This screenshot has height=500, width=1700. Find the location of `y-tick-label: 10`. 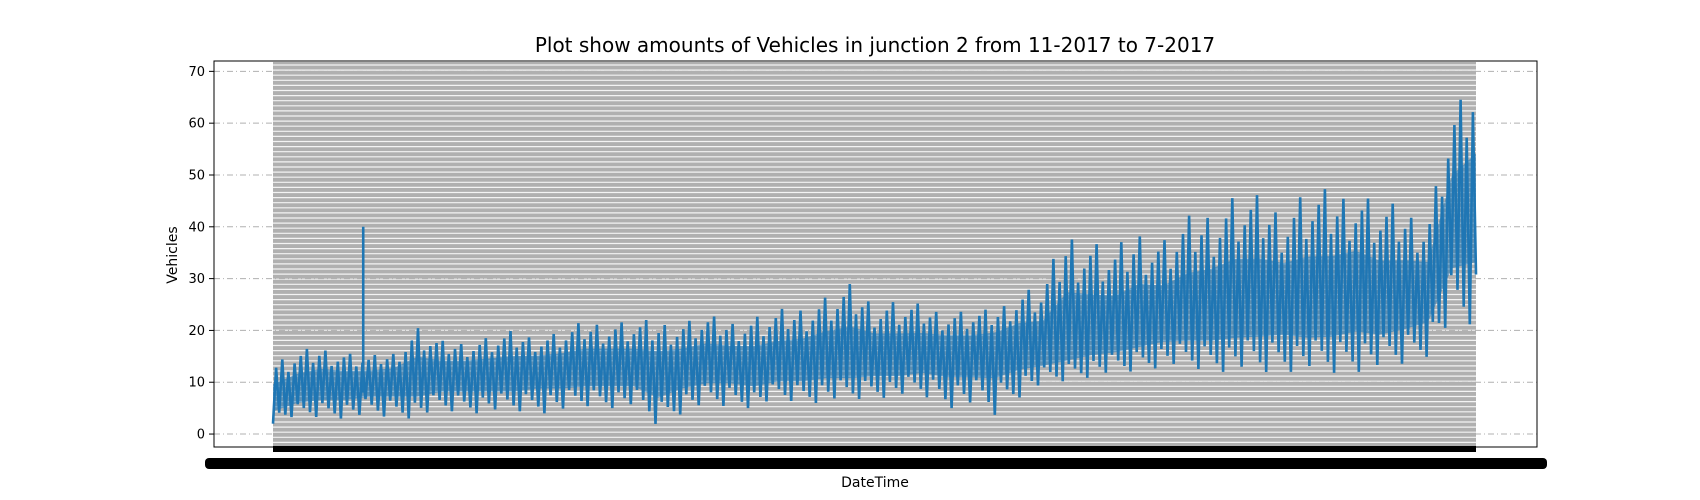

y-tick-label: 10 is located at coordinates (196, 383).